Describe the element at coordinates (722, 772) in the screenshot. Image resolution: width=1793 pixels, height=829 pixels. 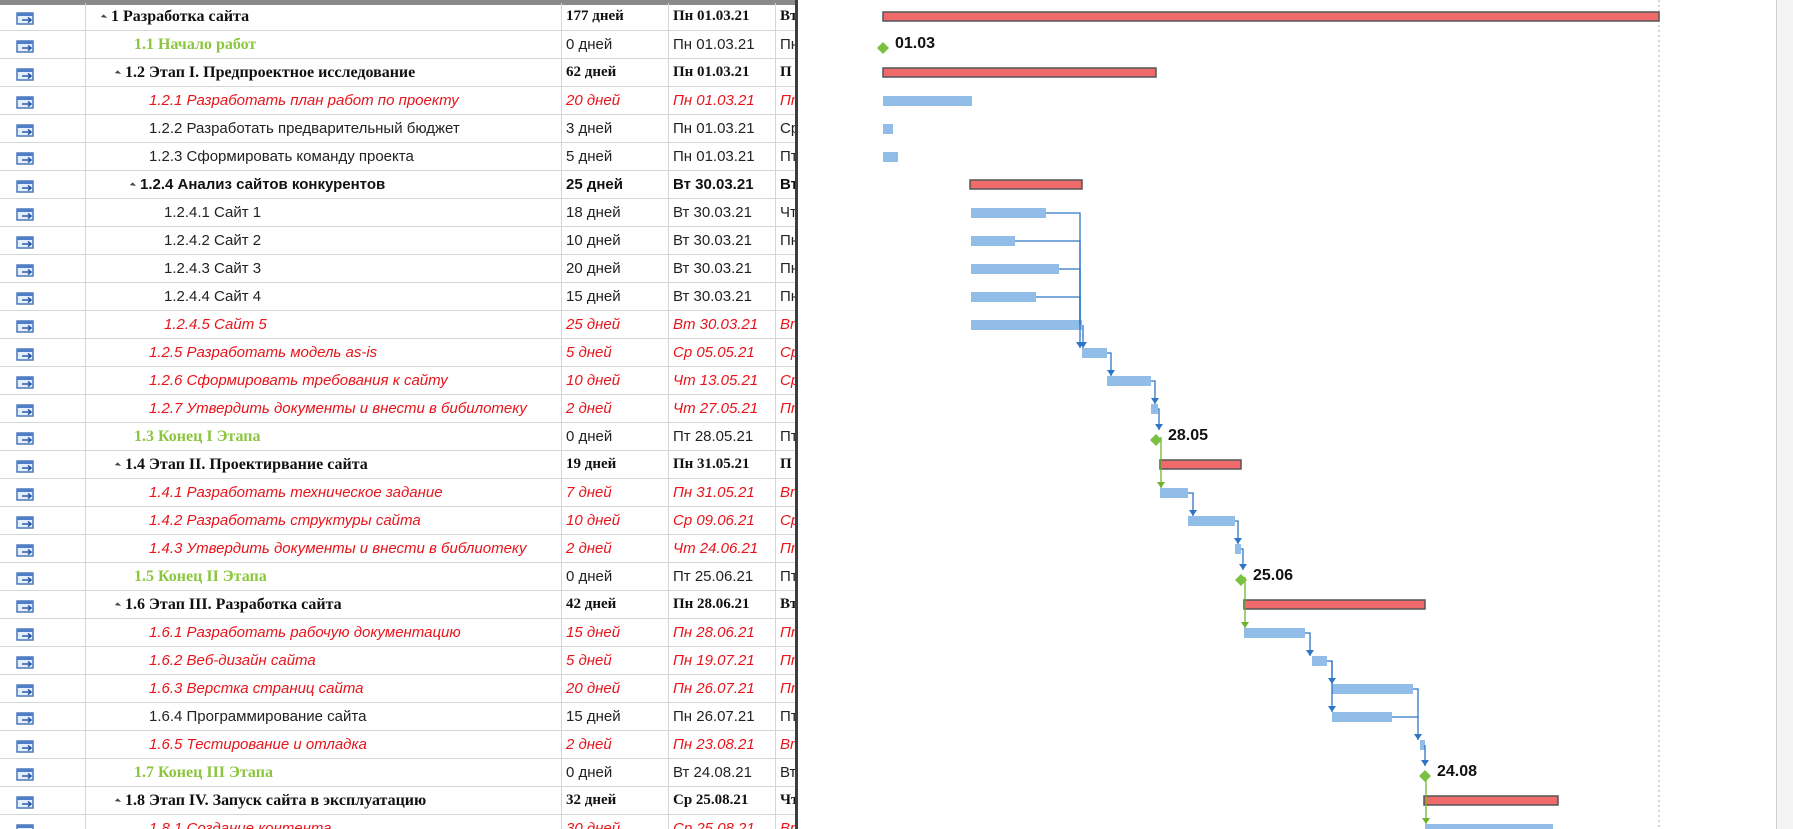
I see `task-start-cell: Вт 24.08.21` at that location.